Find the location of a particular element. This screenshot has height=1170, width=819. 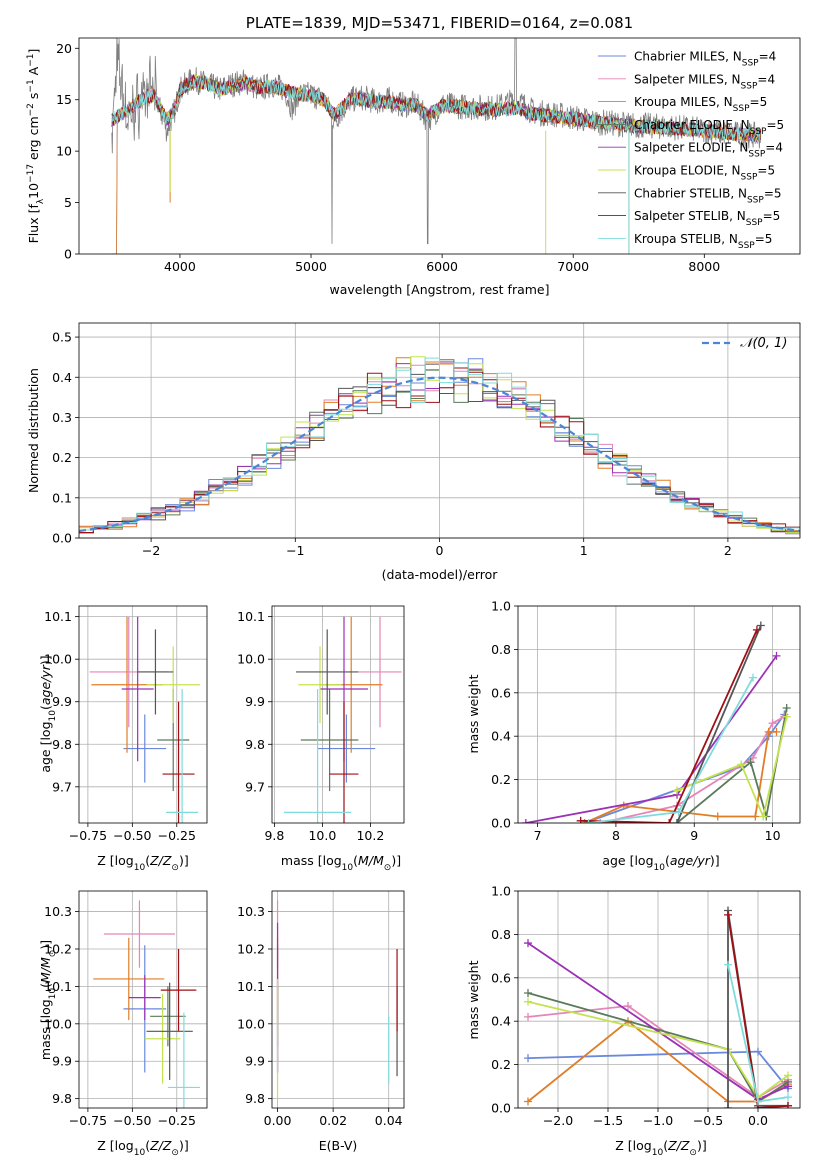

superscript: −2 is located at coordinates (31, 109).